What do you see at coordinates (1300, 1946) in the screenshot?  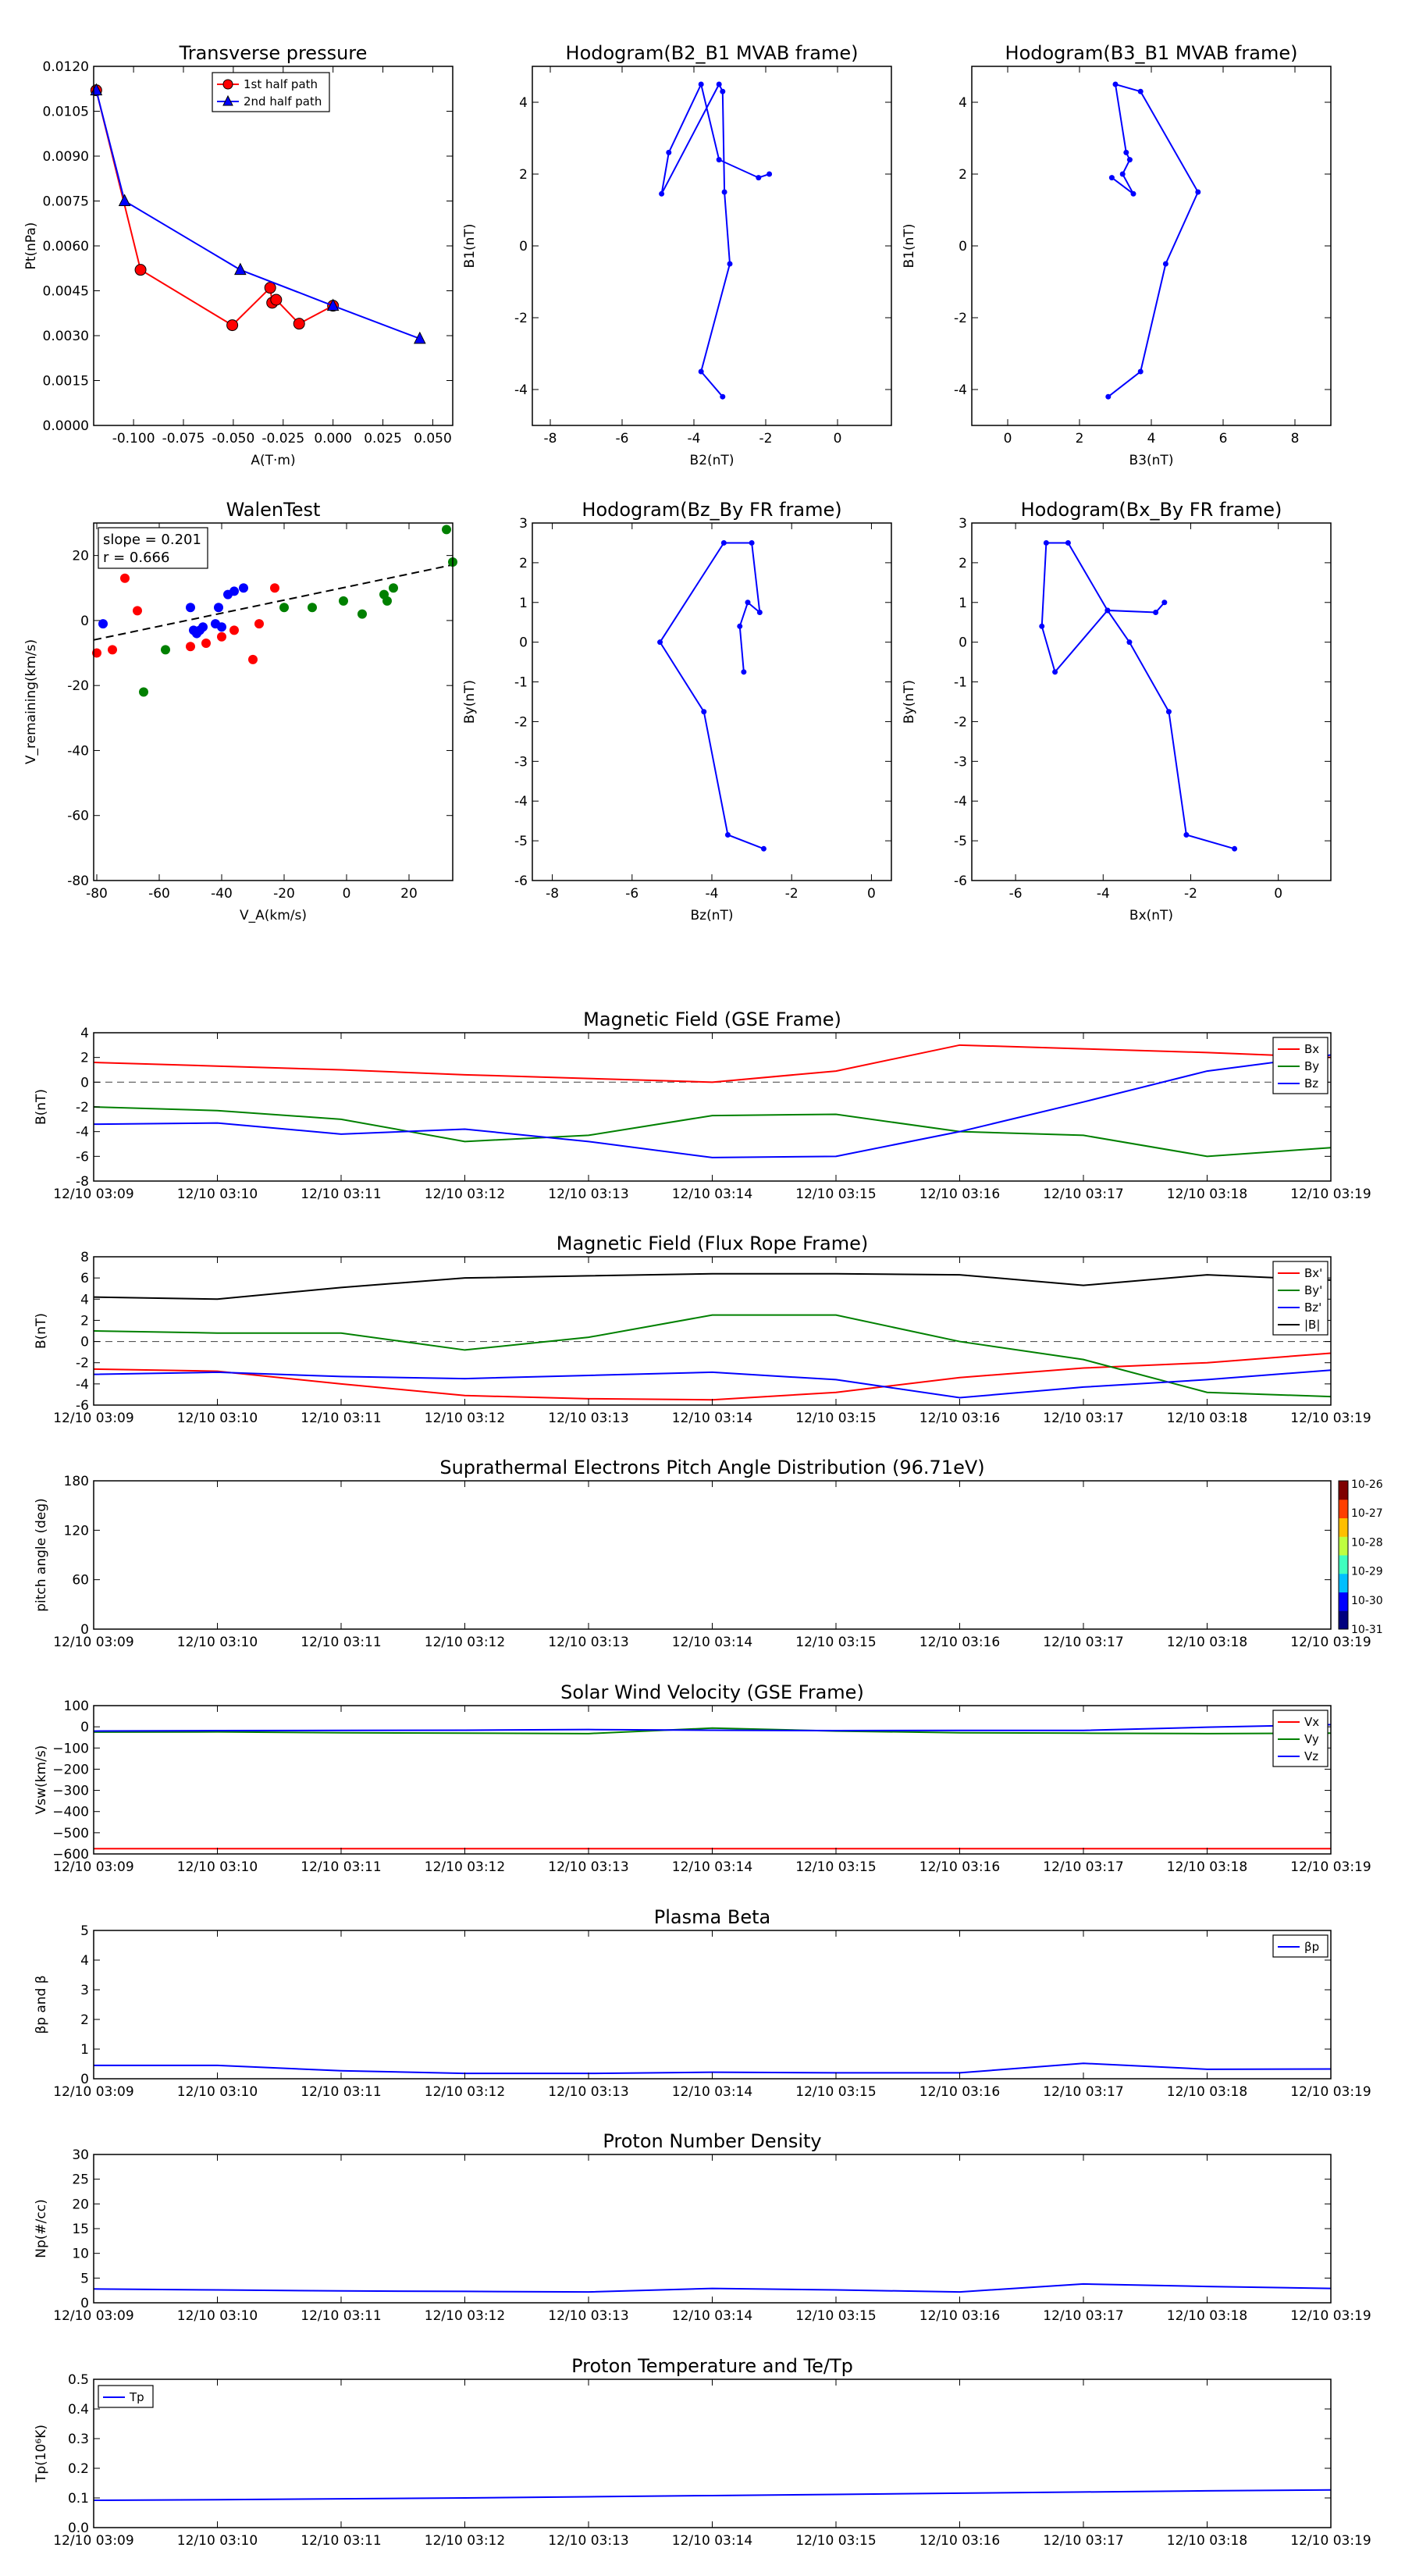 I see `legend: βp` at bounding box center [1300, 1946].